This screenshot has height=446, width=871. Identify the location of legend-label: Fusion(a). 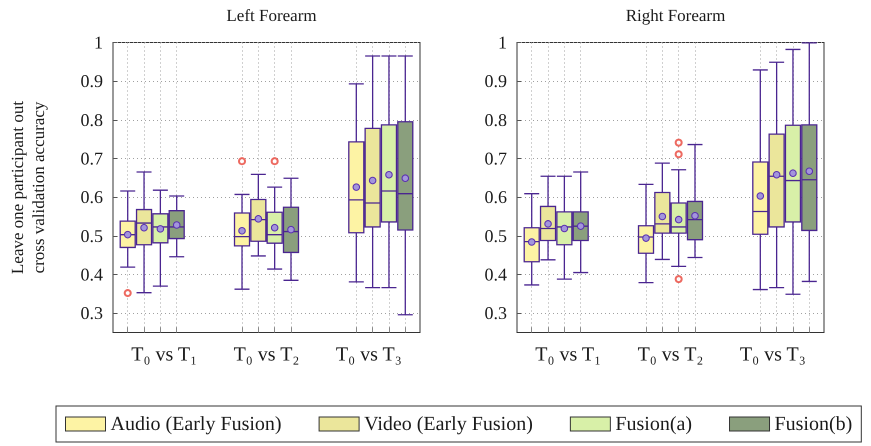
(653, 424).